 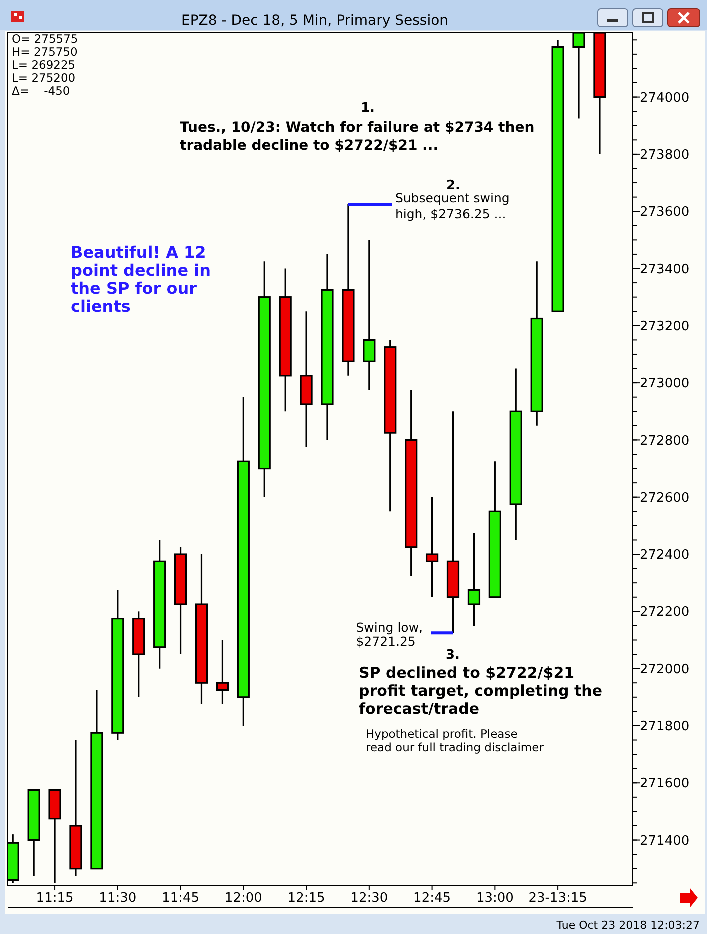 What do you see at coordinates (369, 898) in the screenshot?
I see `x-tick-label: 12:30` at bounding box center [369, 898].